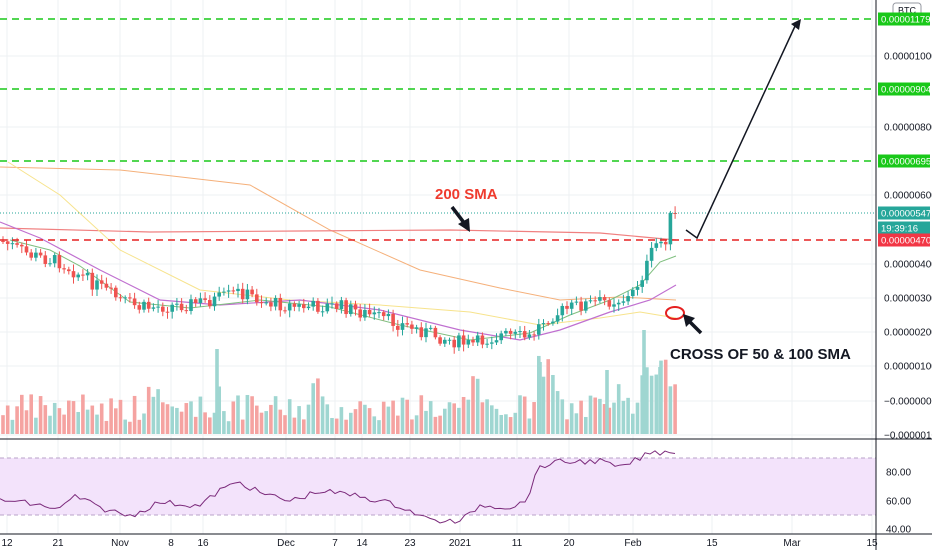 Image resolution: width=932 pixels, height=550 pixels. I want to click on sma200-annotation: 200 SMA, so click(466, 194).